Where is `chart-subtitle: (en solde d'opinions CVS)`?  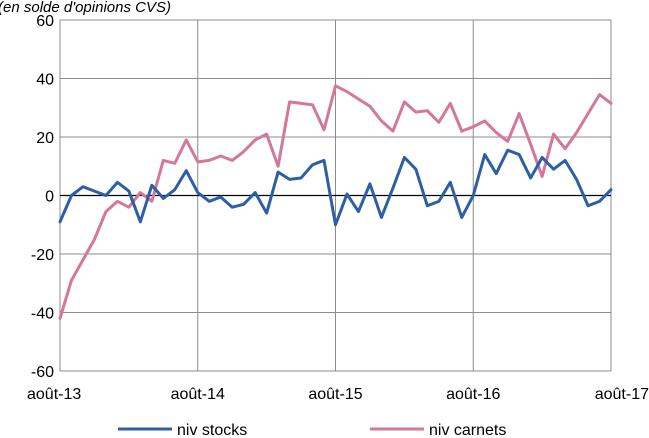
chart-subtitle: (en solde d'opinions CVS) is located at coordinates (85, 8).